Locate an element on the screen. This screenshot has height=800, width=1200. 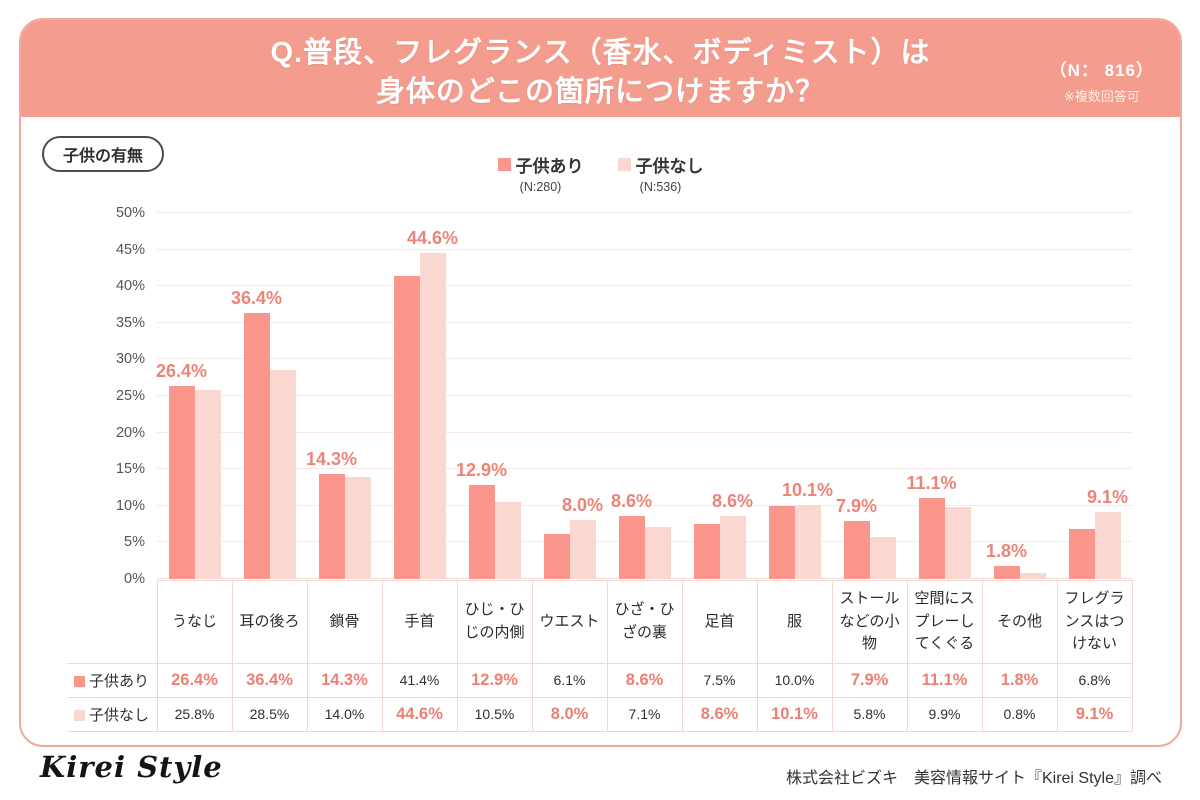
bar-value-label: 7.9% is located at coordinates (856, 506).